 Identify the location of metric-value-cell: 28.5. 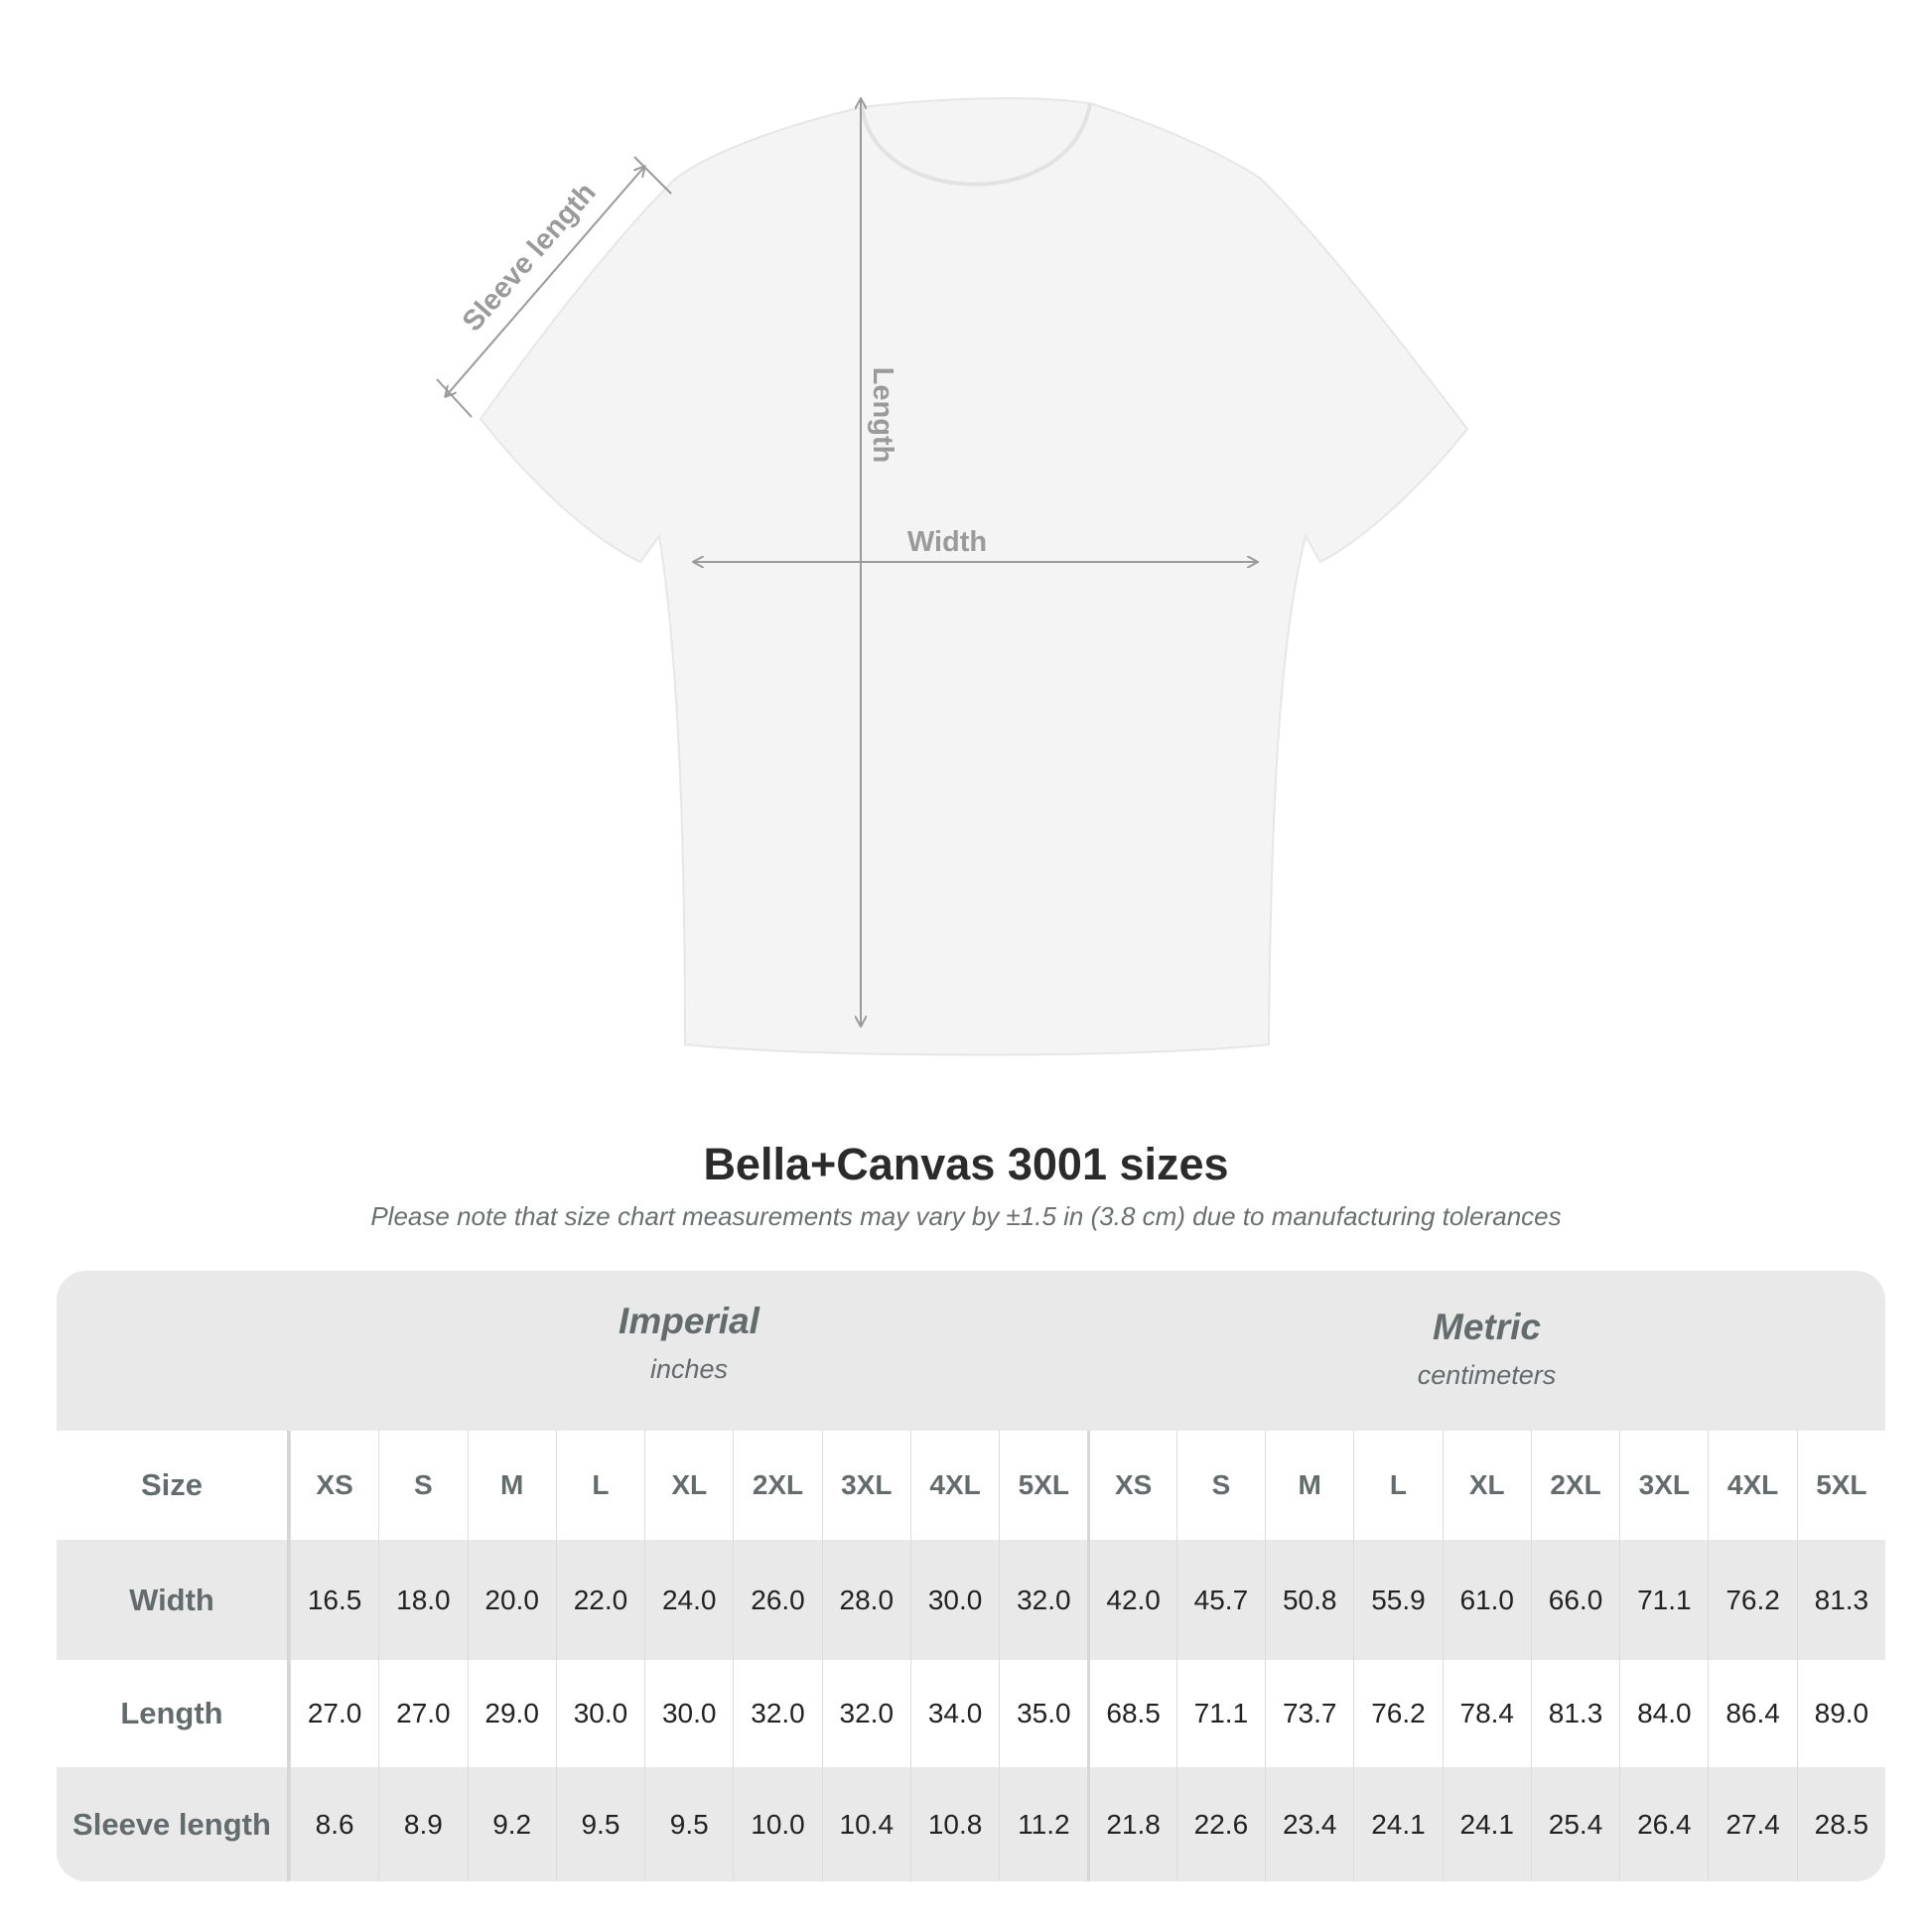
(1841, 1824).